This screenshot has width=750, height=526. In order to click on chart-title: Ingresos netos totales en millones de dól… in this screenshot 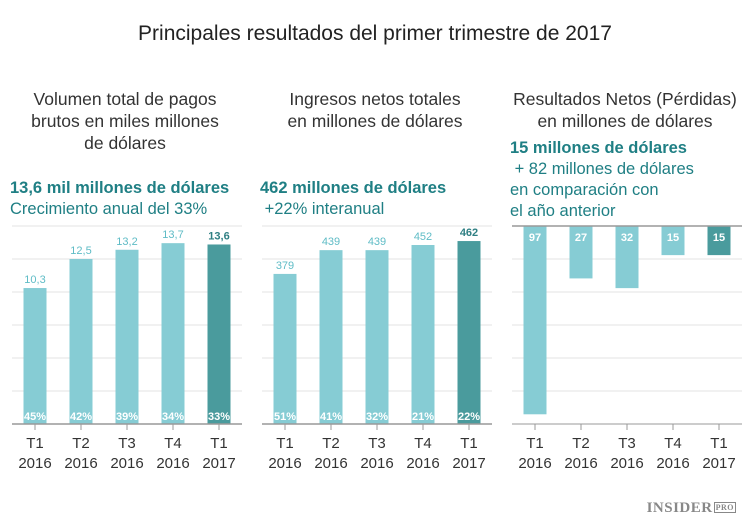, I will do `click(375, 110)`.